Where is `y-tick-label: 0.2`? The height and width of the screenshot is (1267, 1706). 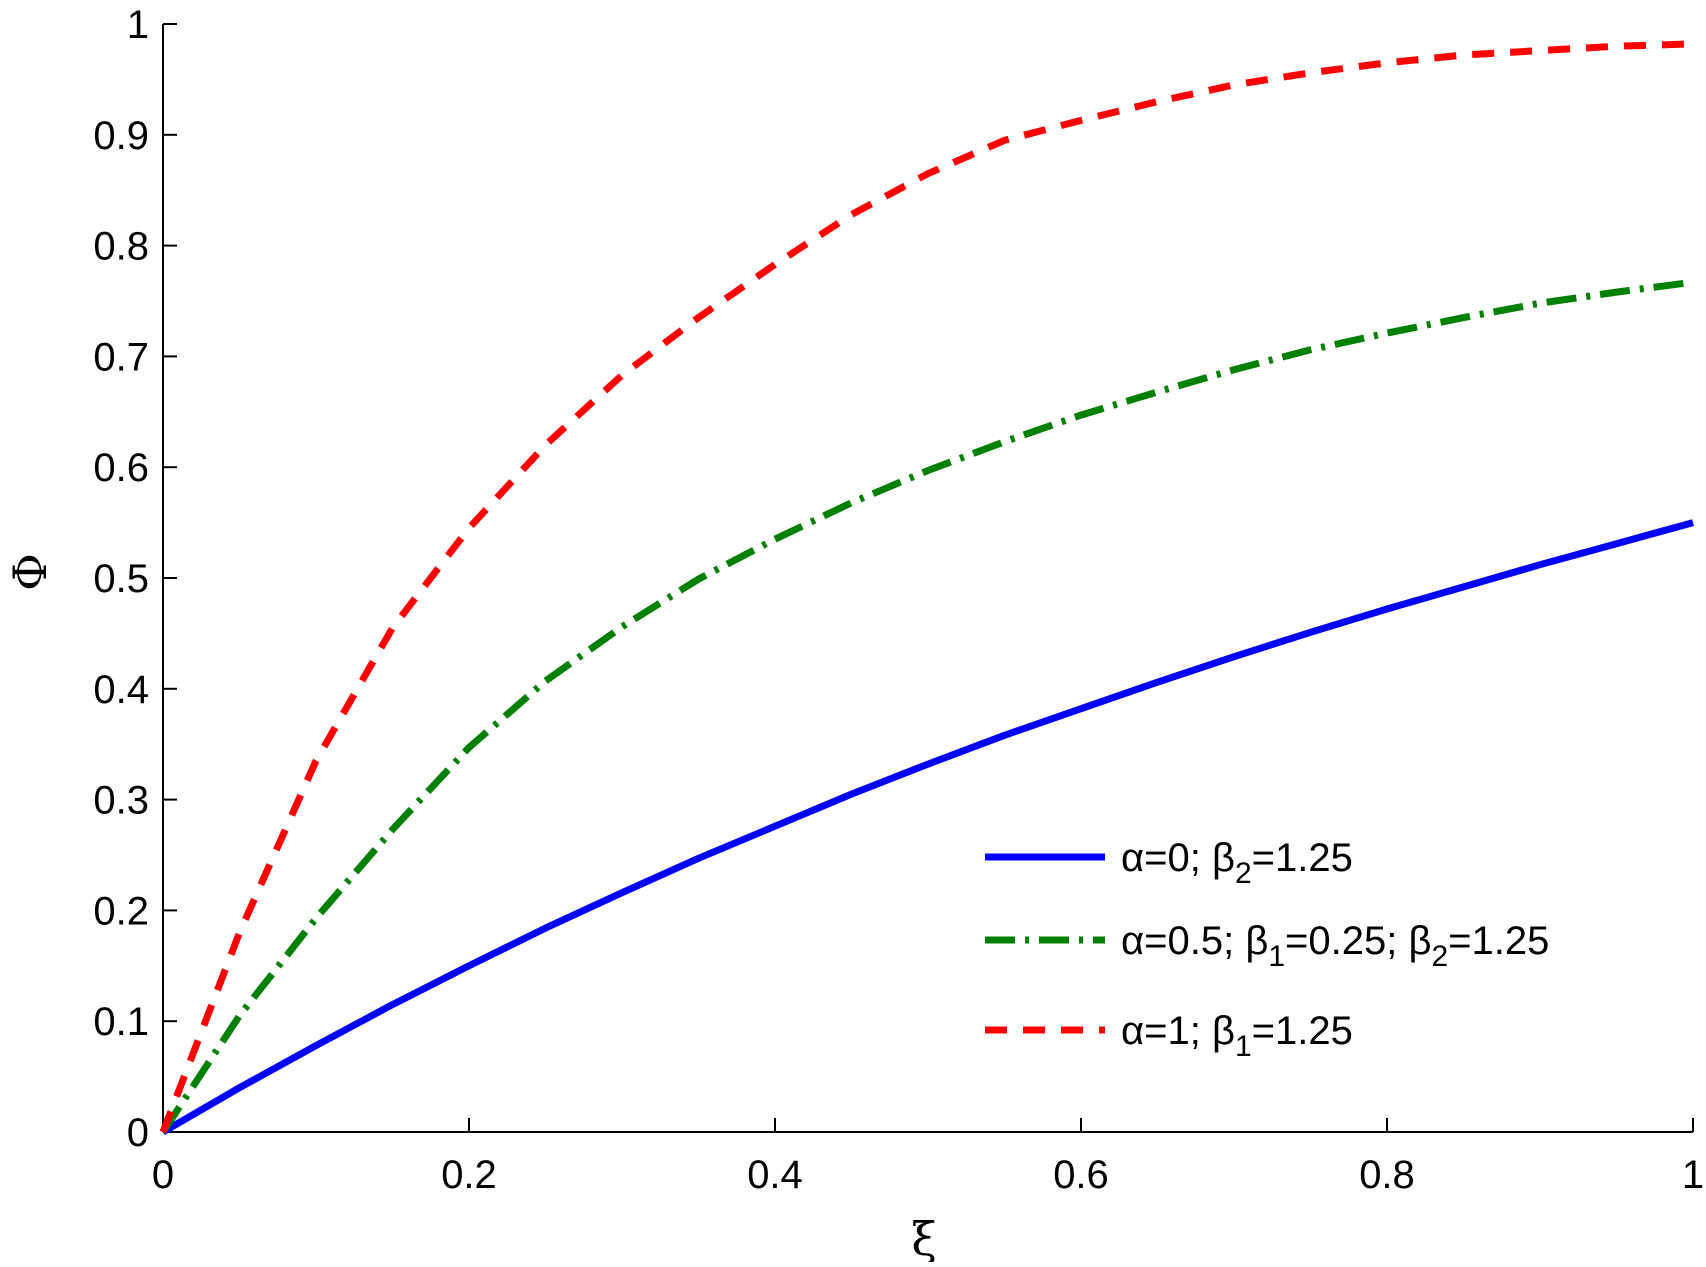
y-tick-label: 0.2 is located at coordinates (121, 911).